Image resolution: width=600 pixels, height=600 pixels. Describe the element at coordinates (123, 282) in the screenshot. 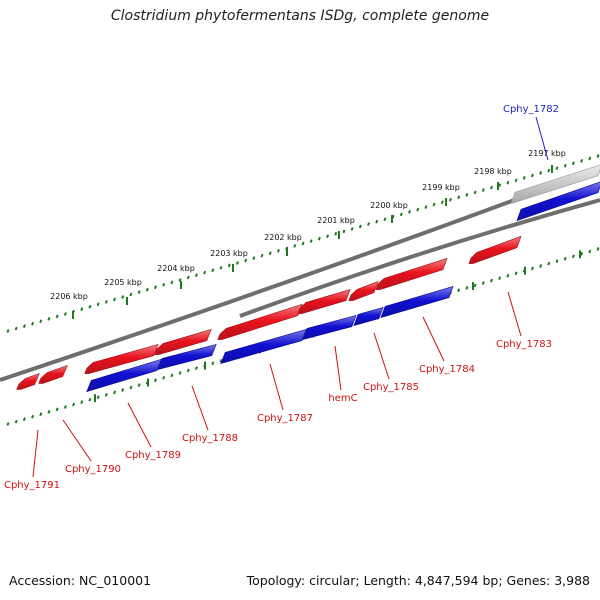

I see `scale-tick-label: 2205 kbp` at that location.